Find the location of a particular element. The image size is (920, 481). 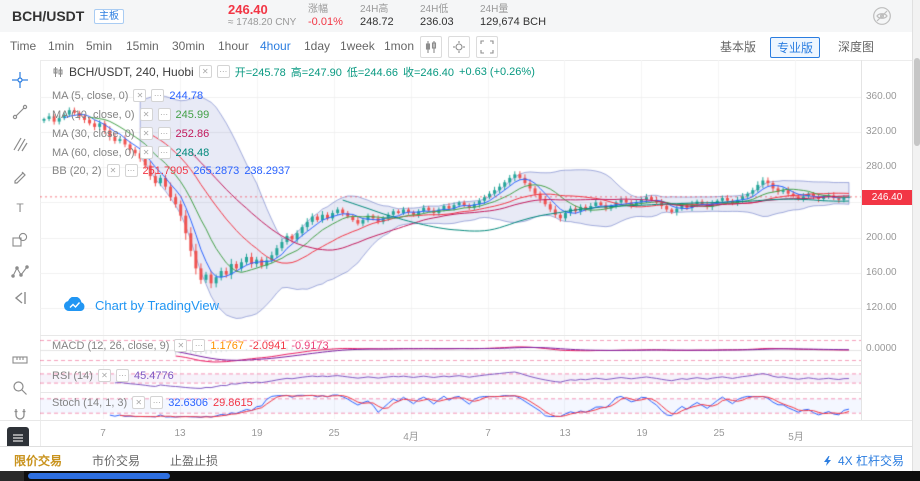

high-block: 24H高 248.72 is located at coordinates (377, 16).